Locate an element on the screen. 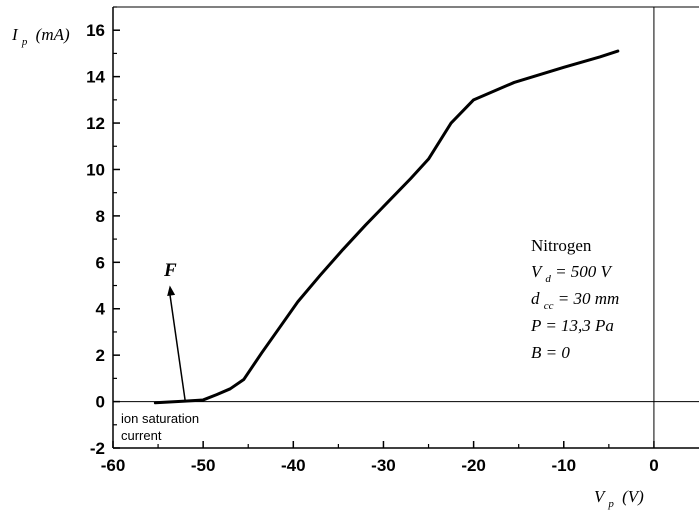 The height and width of the screenshot is (522, 699). param-dcc-main: d is located at coordinates (535, 298).